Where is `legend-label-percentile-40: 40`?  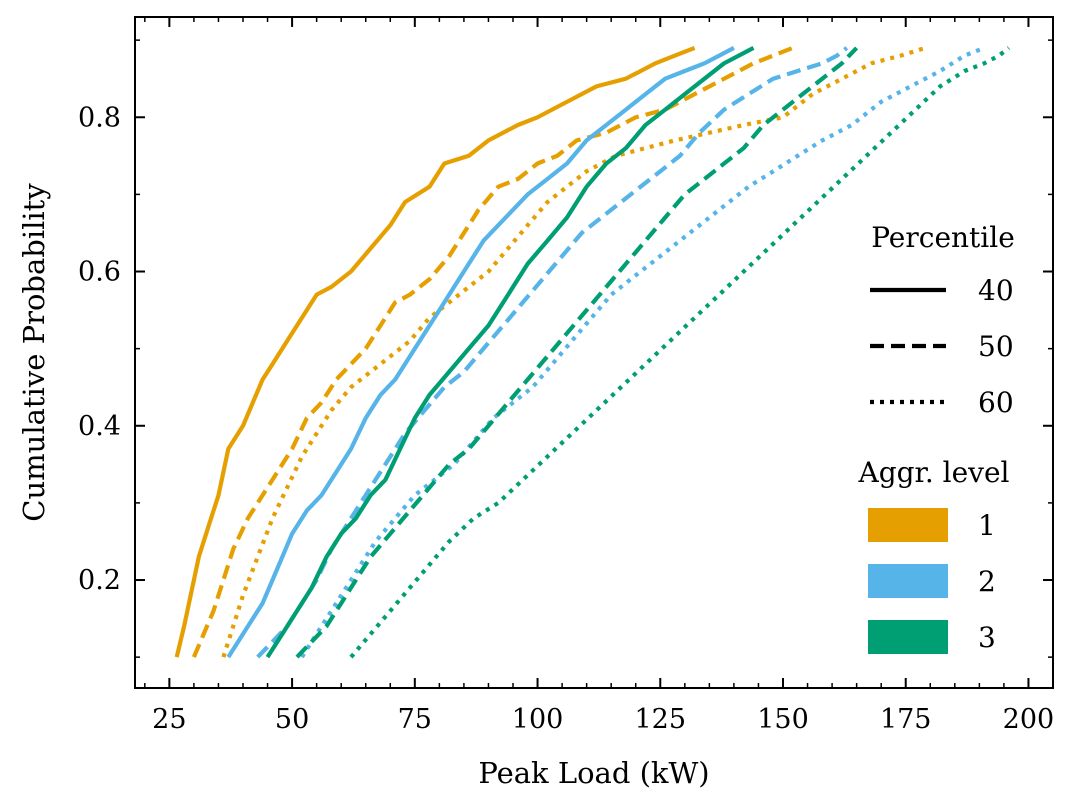 legend-label-percentile-40: 40 is located at coordinates (996, 290).